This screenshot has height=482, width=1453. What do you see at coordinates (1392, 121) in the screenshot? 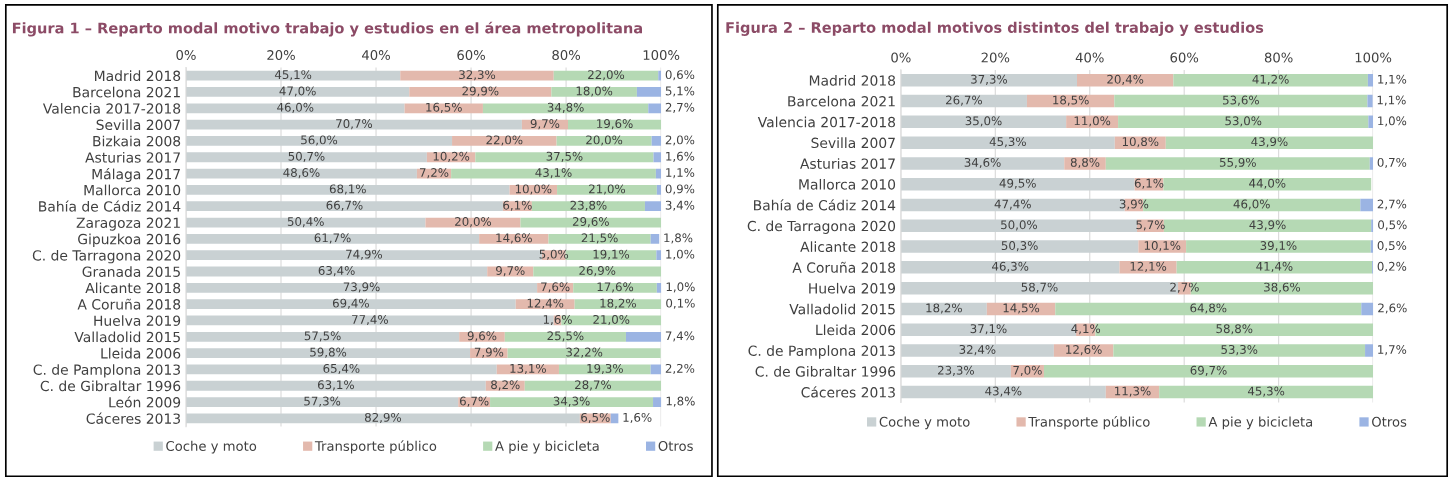
I see `data-label: 1,0%` at bounding box center [1392, 121].